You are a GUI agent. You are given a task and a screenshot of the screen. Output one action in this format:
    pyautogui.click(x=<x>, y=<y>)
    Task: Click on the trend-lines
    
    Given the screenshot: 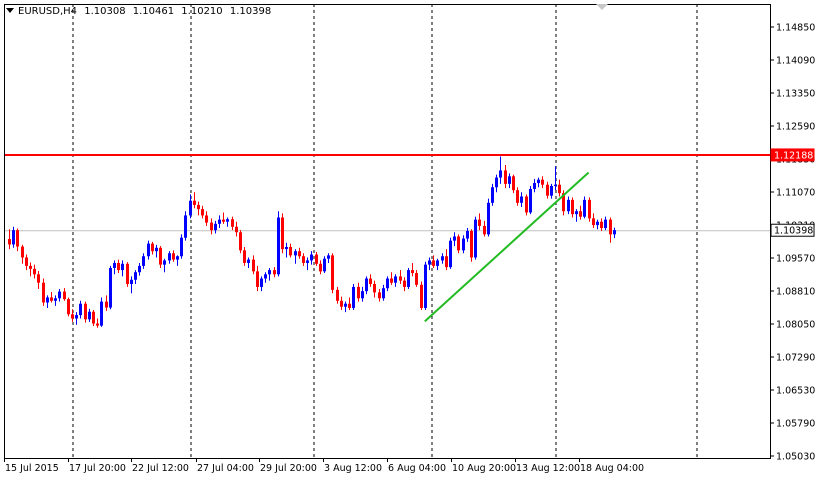 What is the action you would take?
    pyautogui.click(x=507, y=247)
    